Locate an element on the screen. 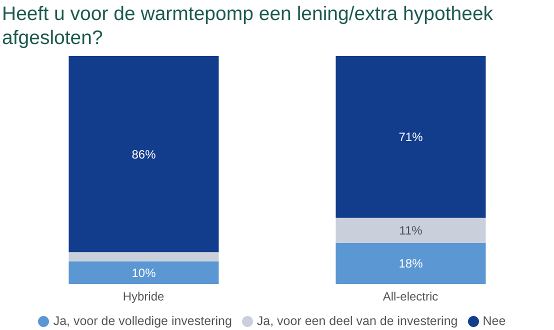 The height and width of the screenshot is (330, 554). data-label: 86% is located at coordinates (144, 154).